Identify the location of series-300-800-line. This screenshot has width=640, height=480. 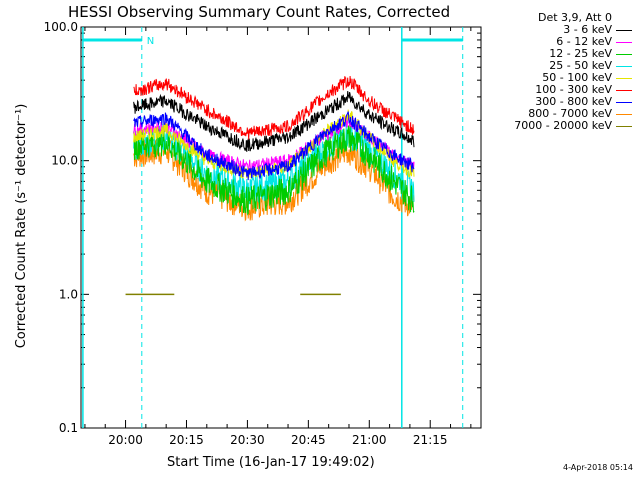
(274, 146).